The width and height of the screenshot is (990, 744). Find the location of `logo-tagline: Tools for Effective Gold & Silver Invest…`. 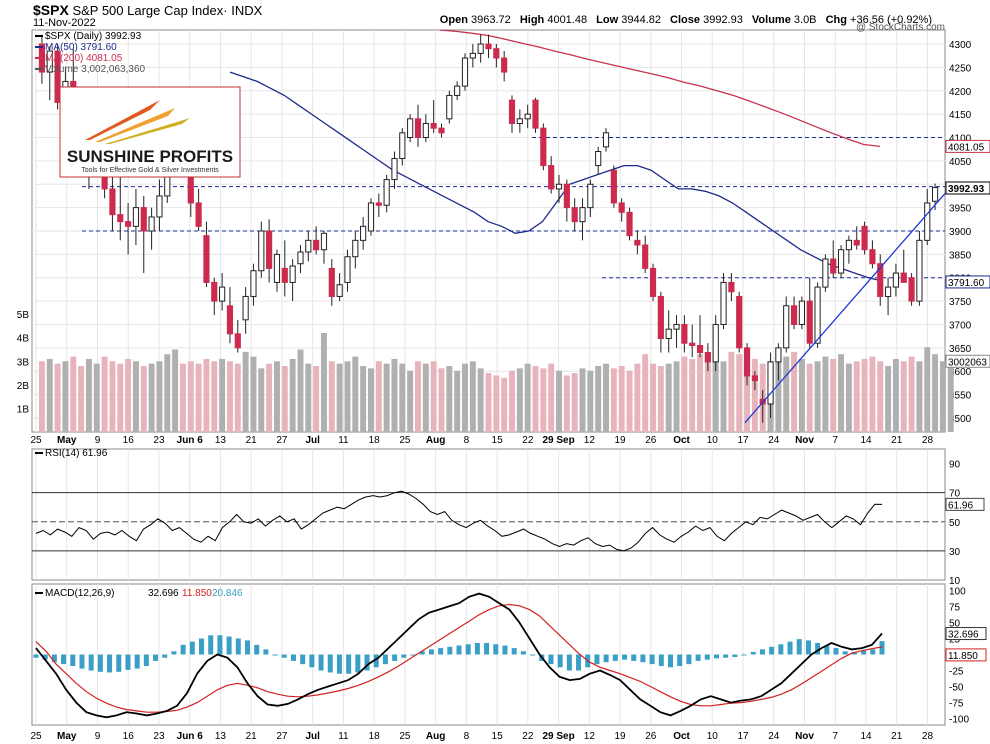

logo-tagline: Tools for Effective Gold & Silver Invest… is located at coordinates (150, 170).